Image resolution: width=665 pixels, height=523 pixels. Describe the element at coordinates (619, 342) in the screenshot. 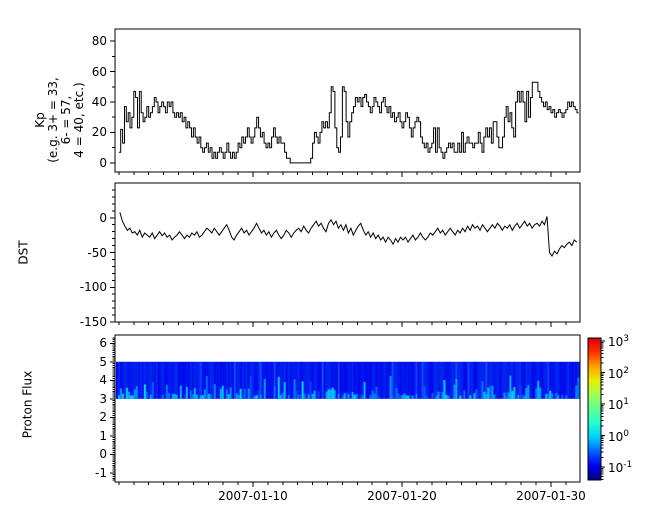

I see `colorbar-tick-label: 10³` at that location.